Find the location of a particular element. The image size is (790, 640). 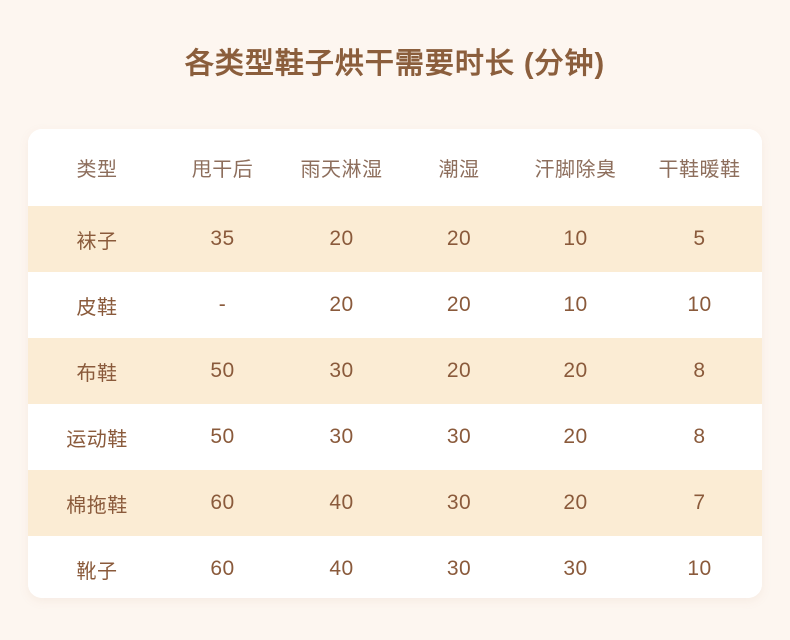

cell-warm-shoes: 5 is located at coordinates (699, 239).